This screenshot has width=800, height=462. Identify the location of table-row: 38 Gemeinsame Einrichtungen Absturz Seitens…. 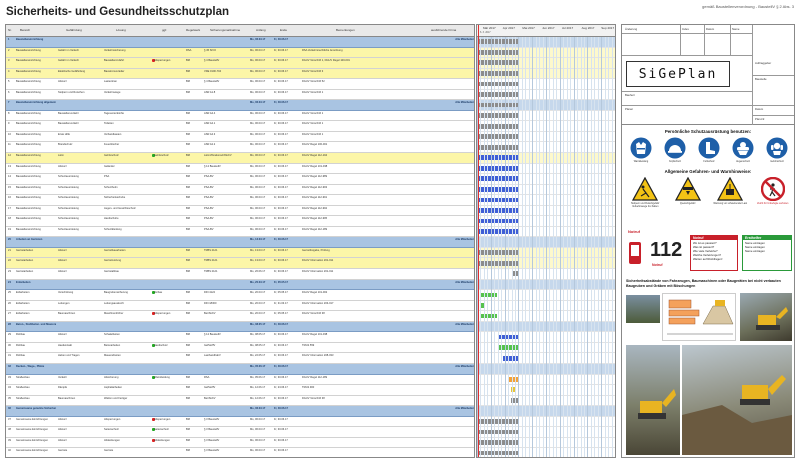
(240, 432).